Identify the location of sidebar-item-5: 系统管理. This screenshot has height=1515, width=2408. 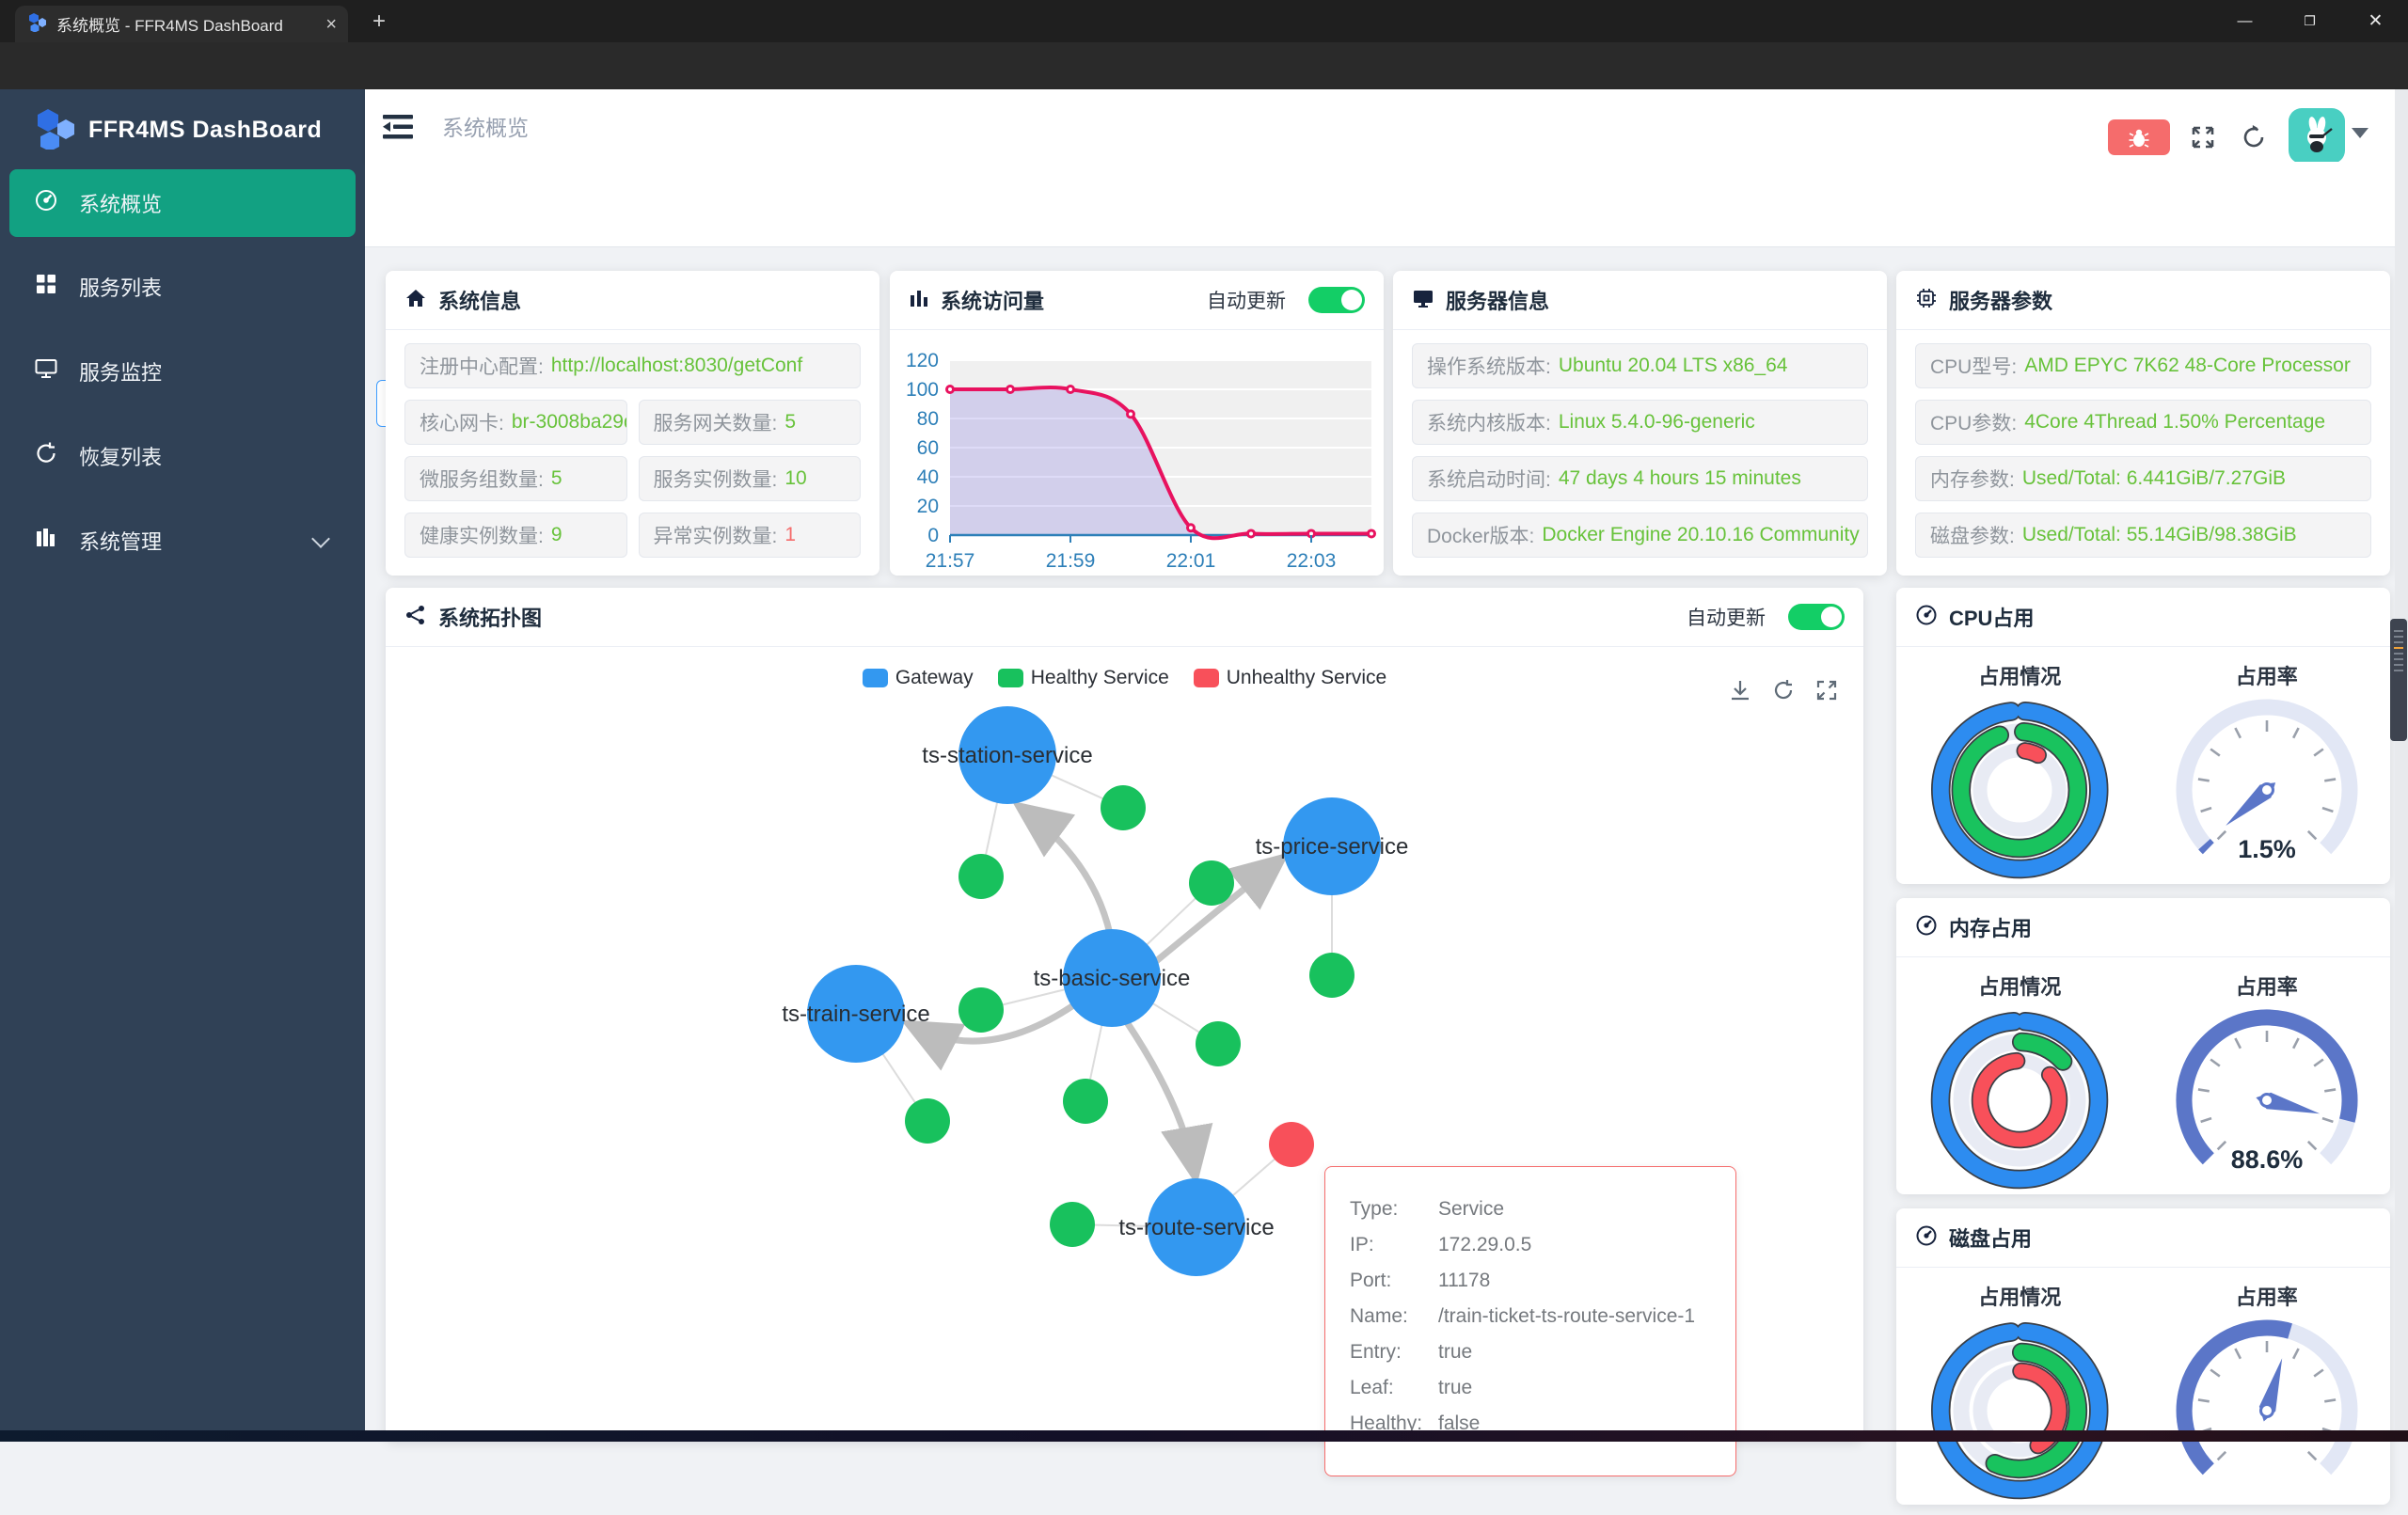
(183, 541).